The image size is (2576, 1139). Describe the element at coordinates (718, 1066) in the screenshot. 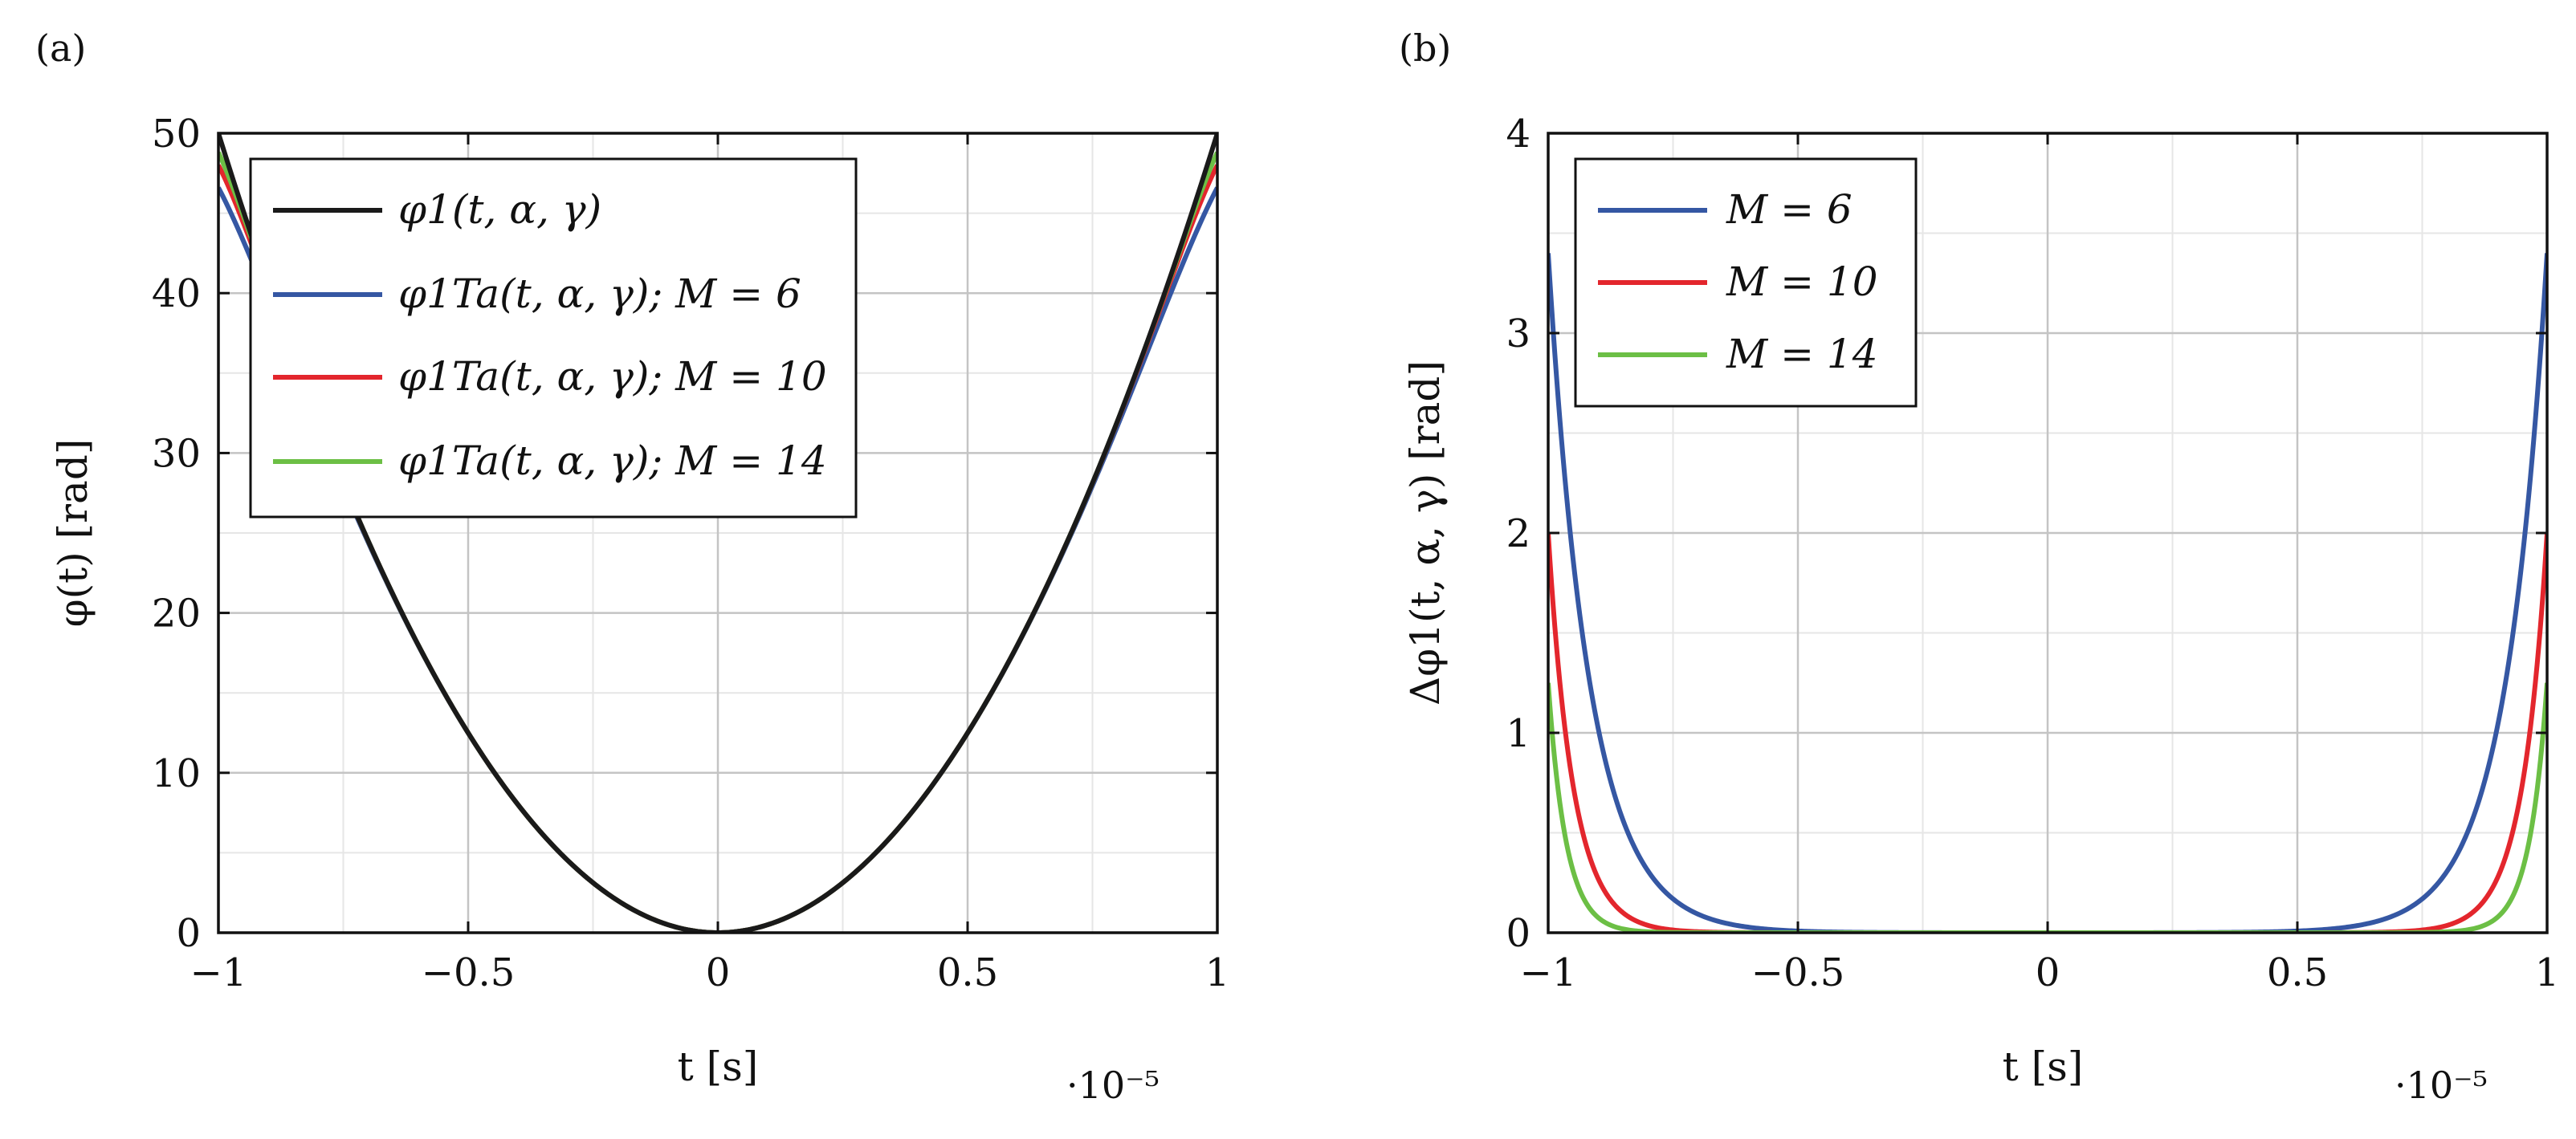

I see `panel-a-xlabel: t [s]` at that location.